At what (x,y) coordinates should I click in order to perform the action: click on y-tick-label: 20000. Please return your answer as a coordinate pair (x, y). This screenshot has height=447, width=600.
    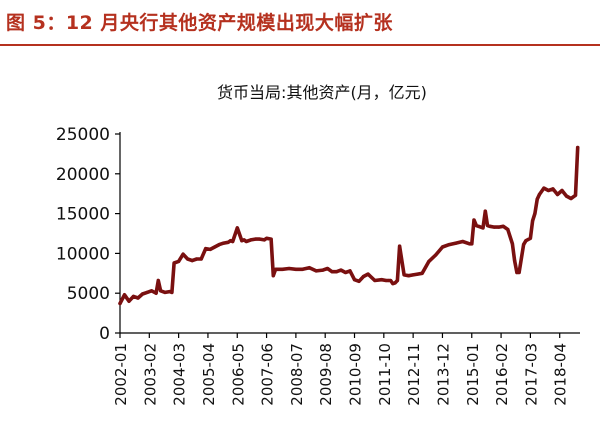
    Looking at the image, I should click on (83, 175).